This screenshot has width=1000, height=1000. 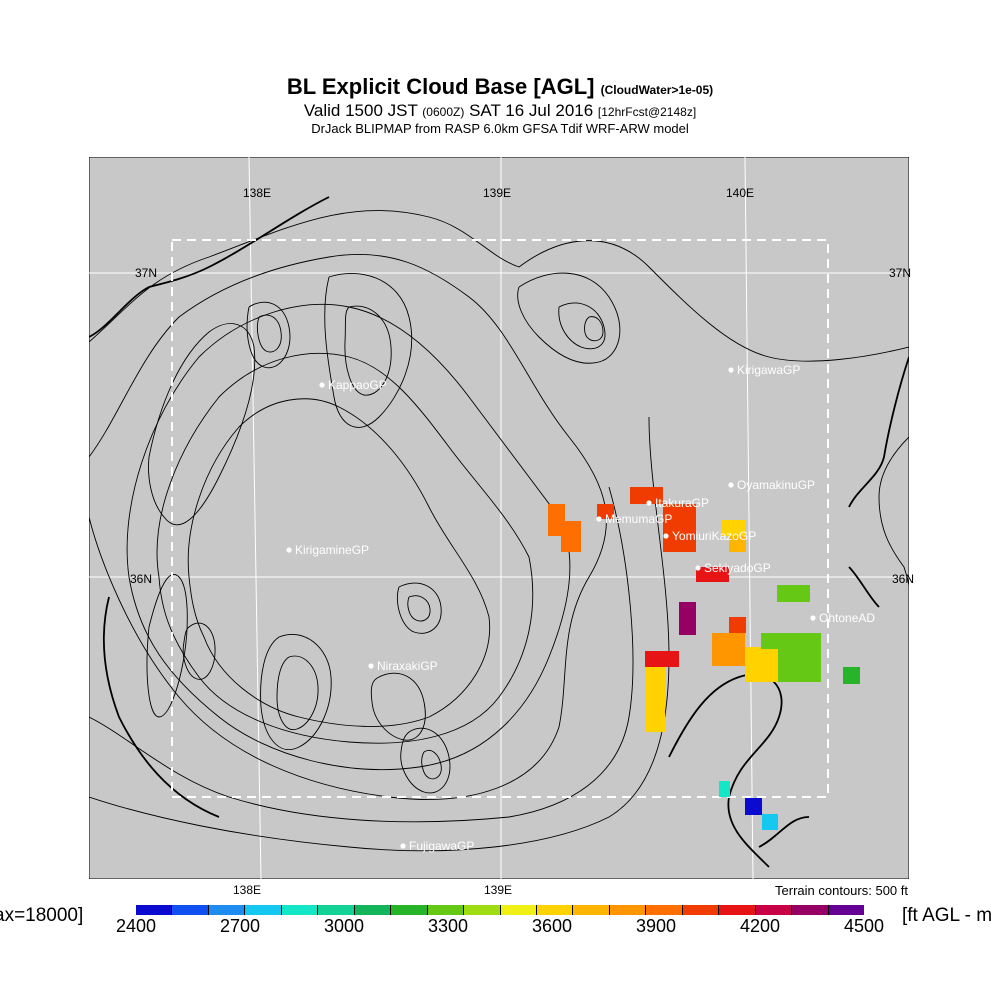 I want to click on lon-label-139e-bottom: 139E, so click(x=498, y=890).